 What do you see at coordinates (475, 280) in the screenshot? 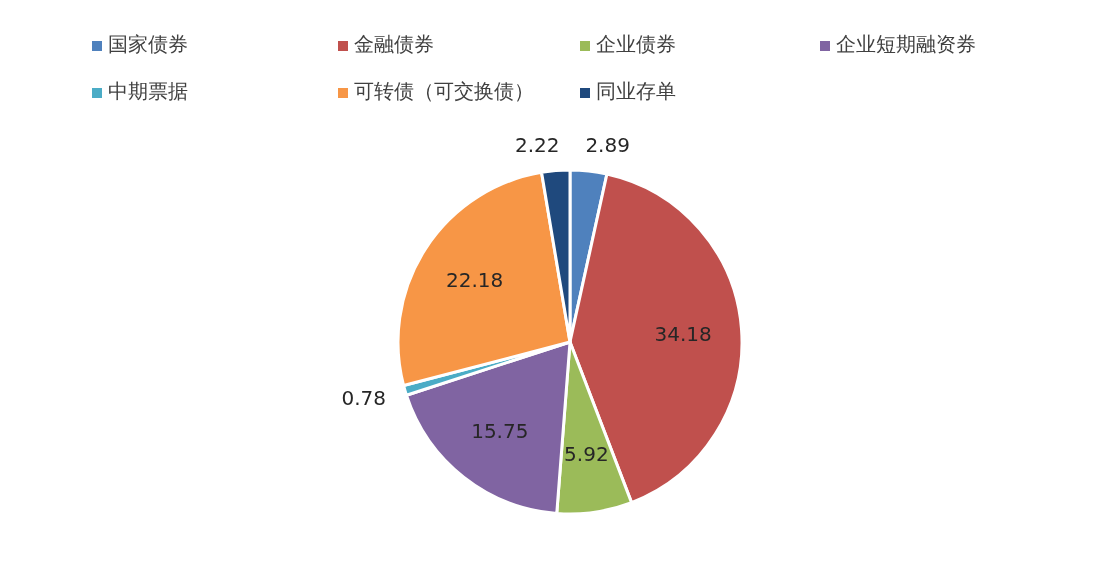
I see `data-label: 22.18` at bounding box center [475, 280].